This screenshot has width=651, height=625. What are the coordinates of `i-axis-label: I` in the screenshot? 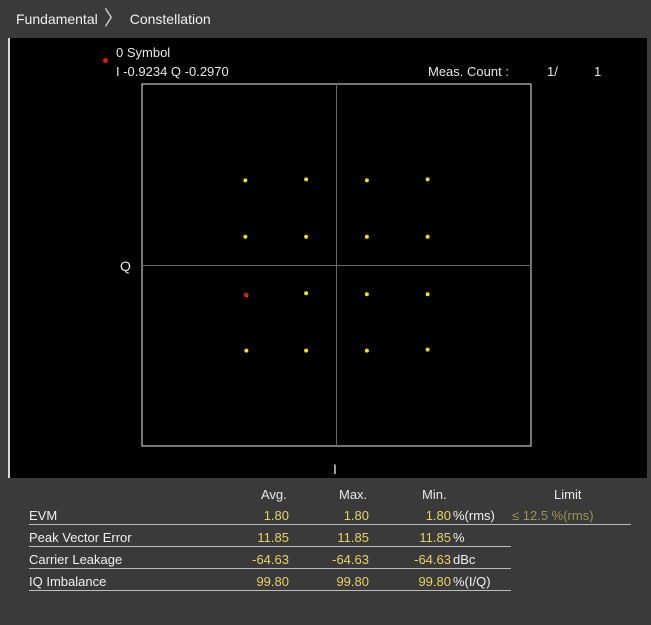 It's located at (335, 469).